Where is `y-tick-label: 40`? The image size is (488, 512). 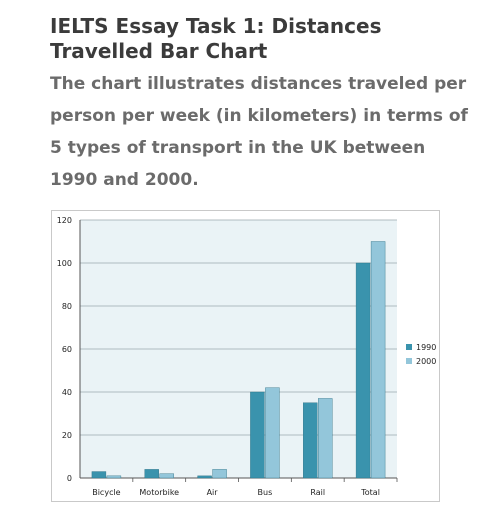
y-tick-label: 40 is located at coordinates (67, 392).